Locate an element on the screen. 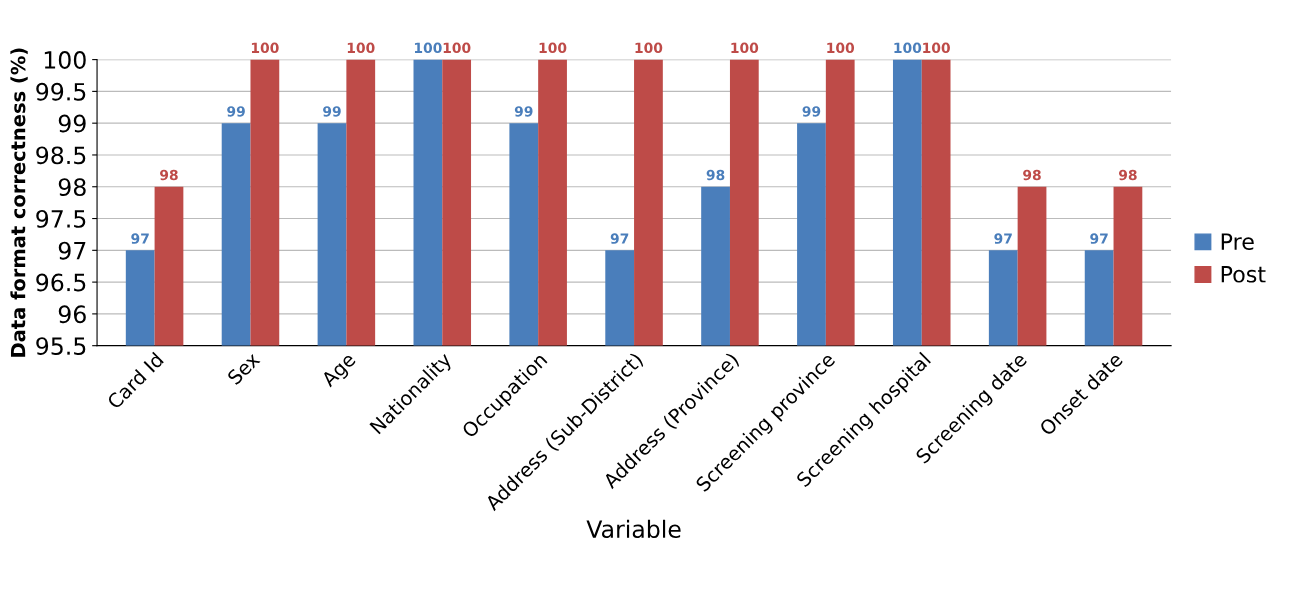  y-tick-label: 95.5 is located at coordinates (61, 346).